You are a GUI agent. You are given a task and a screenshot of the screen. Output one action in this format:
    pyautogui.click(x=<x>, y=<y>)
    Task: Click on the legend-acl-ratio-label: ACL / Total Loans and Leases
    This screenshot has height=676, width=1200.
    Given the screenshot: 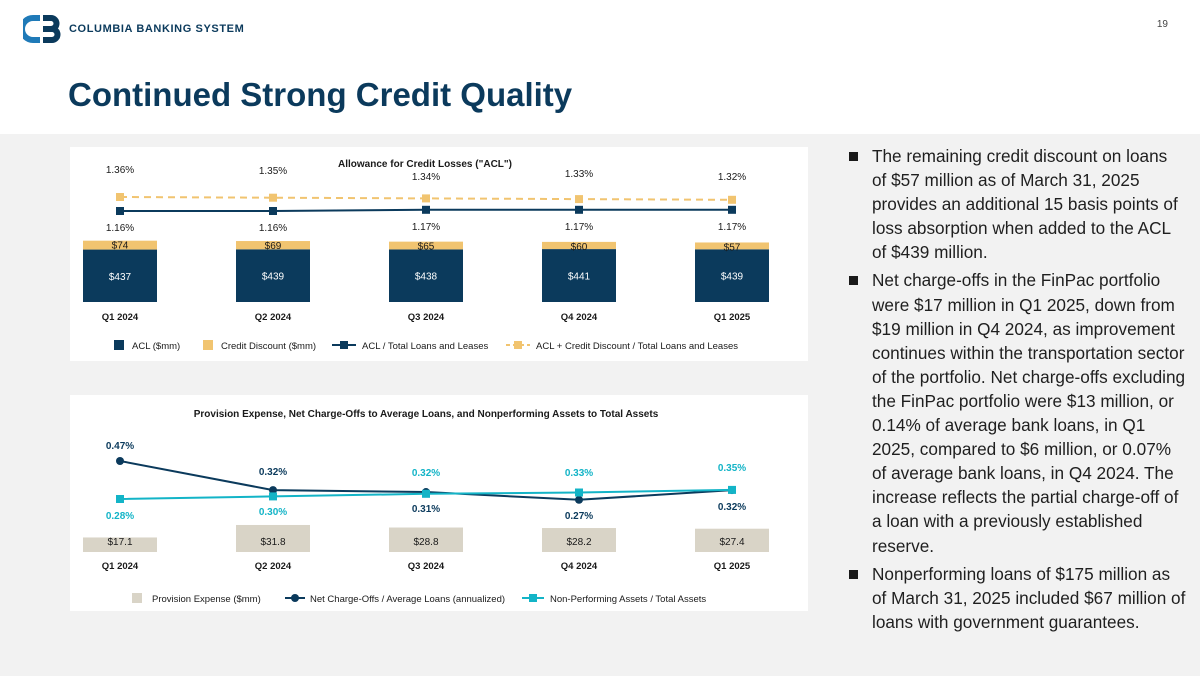 What is the action you would take?
    pyautogui.click(x=425, y=346)
    